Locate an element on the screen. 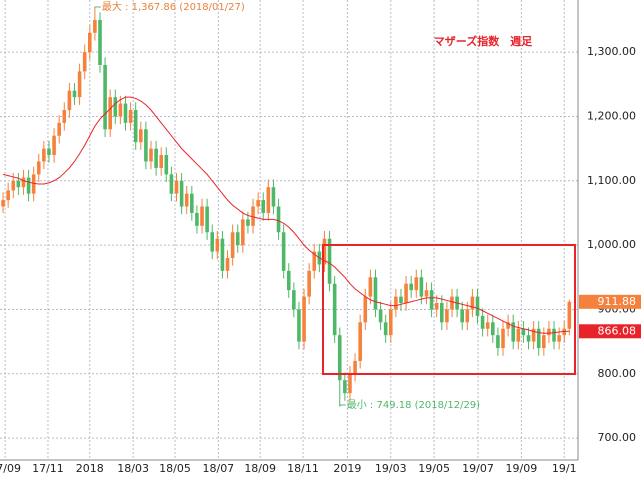  x-tick-label: 2019 is located at coordinates (347, 468).